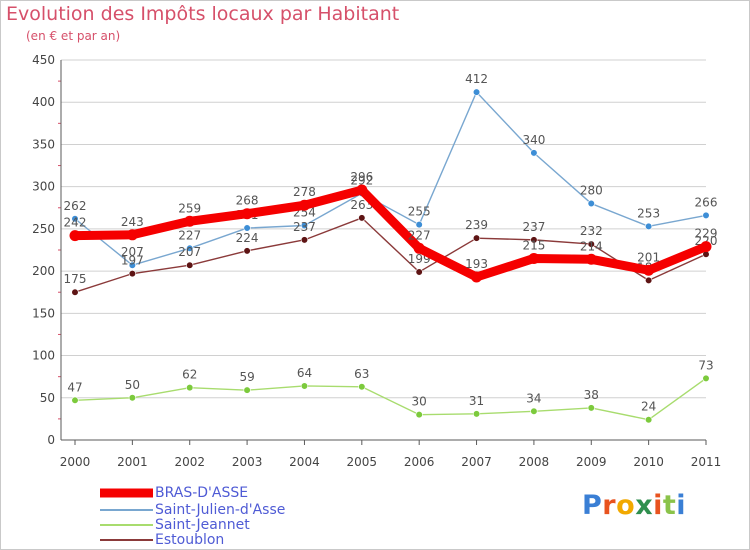 The width and height of the screenshot is (750, 550). What do you see at coordinates (361, 180) in the screenshot?
I see `data-label: 292` at bounding box center [361, 180].